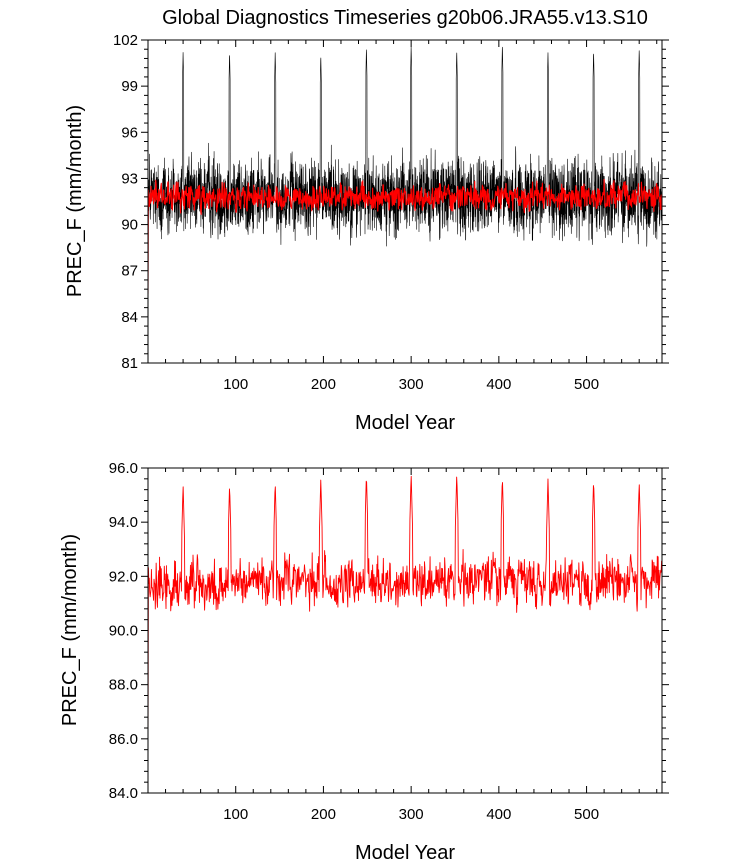  I want to click on y-tick-label: 93, so click(129, 178).